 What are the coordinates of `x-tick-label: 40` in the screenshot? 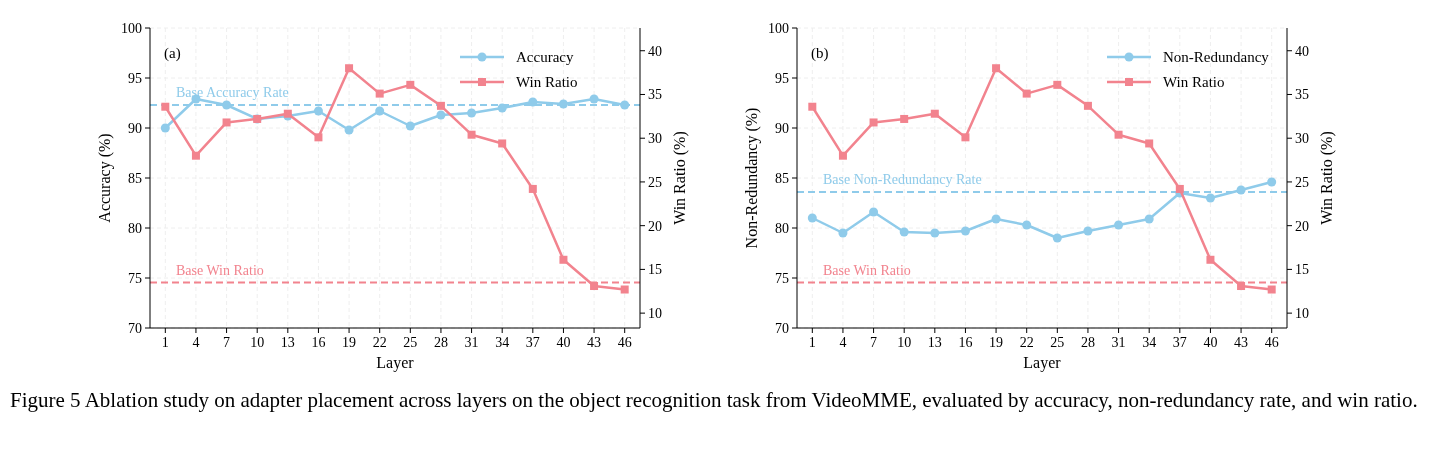 It's located at (563, 342).